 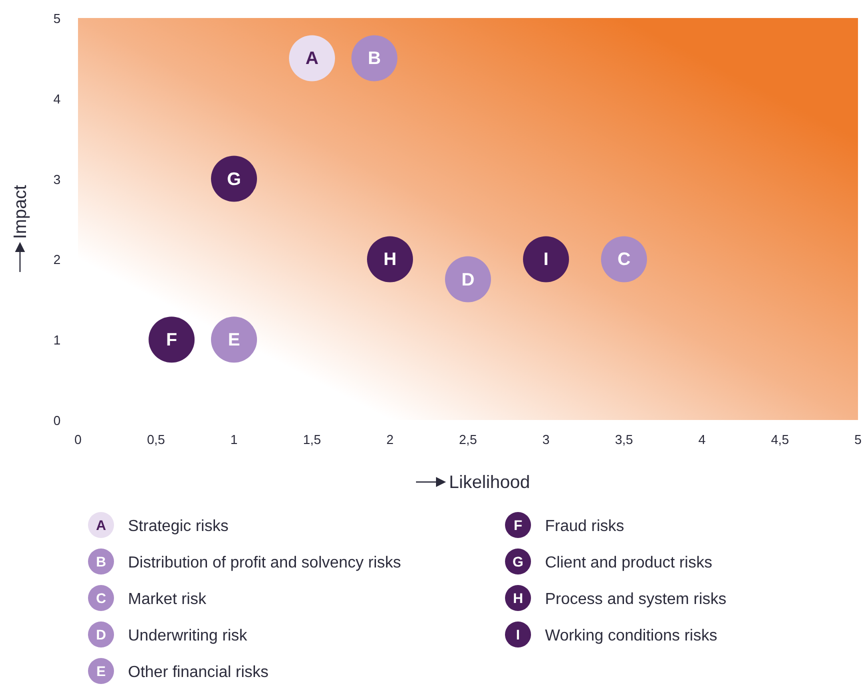 What do you see at coordinates (546, 439) in the screenshot?
I see `x-tick-label: 3` at bounding box center [546, 439].